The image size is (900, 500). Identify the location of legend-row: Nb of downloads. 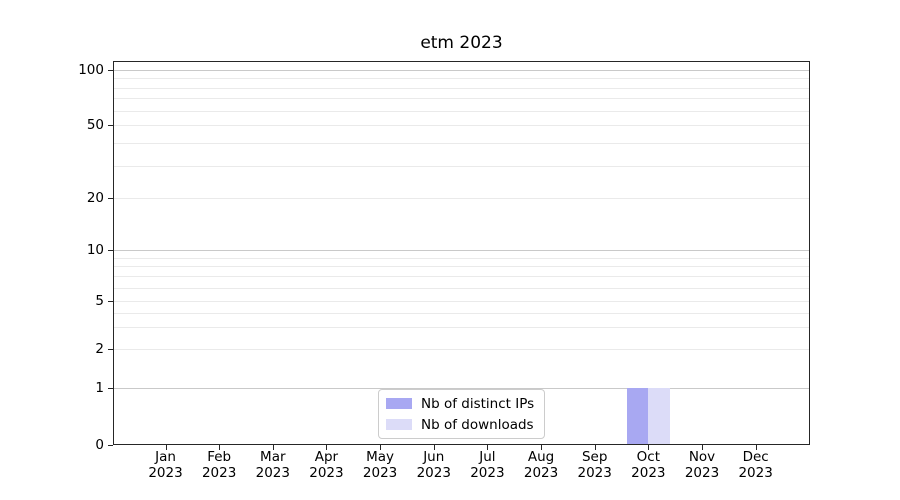
(460, 424).